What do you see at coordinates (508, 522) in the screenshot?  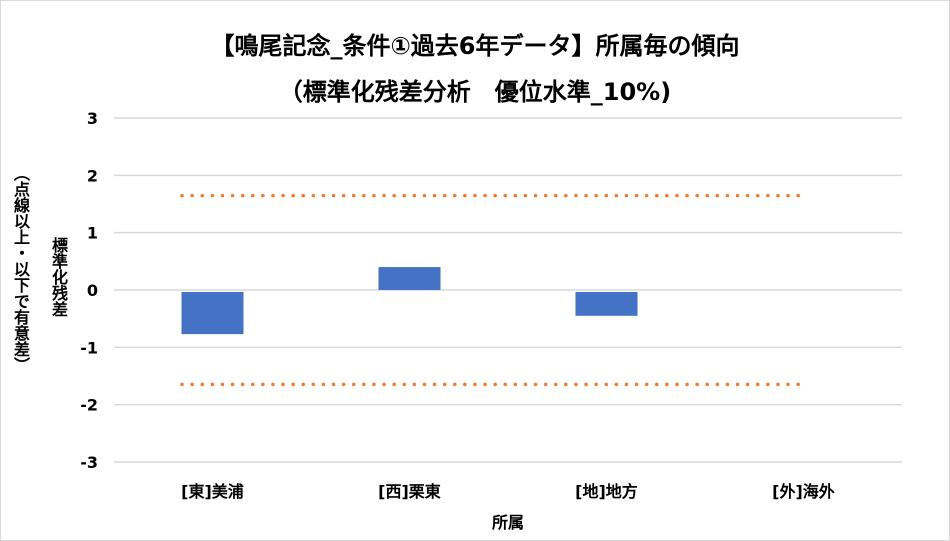 I see `x-axis-label: 所属` at bounding box center [508, 522].